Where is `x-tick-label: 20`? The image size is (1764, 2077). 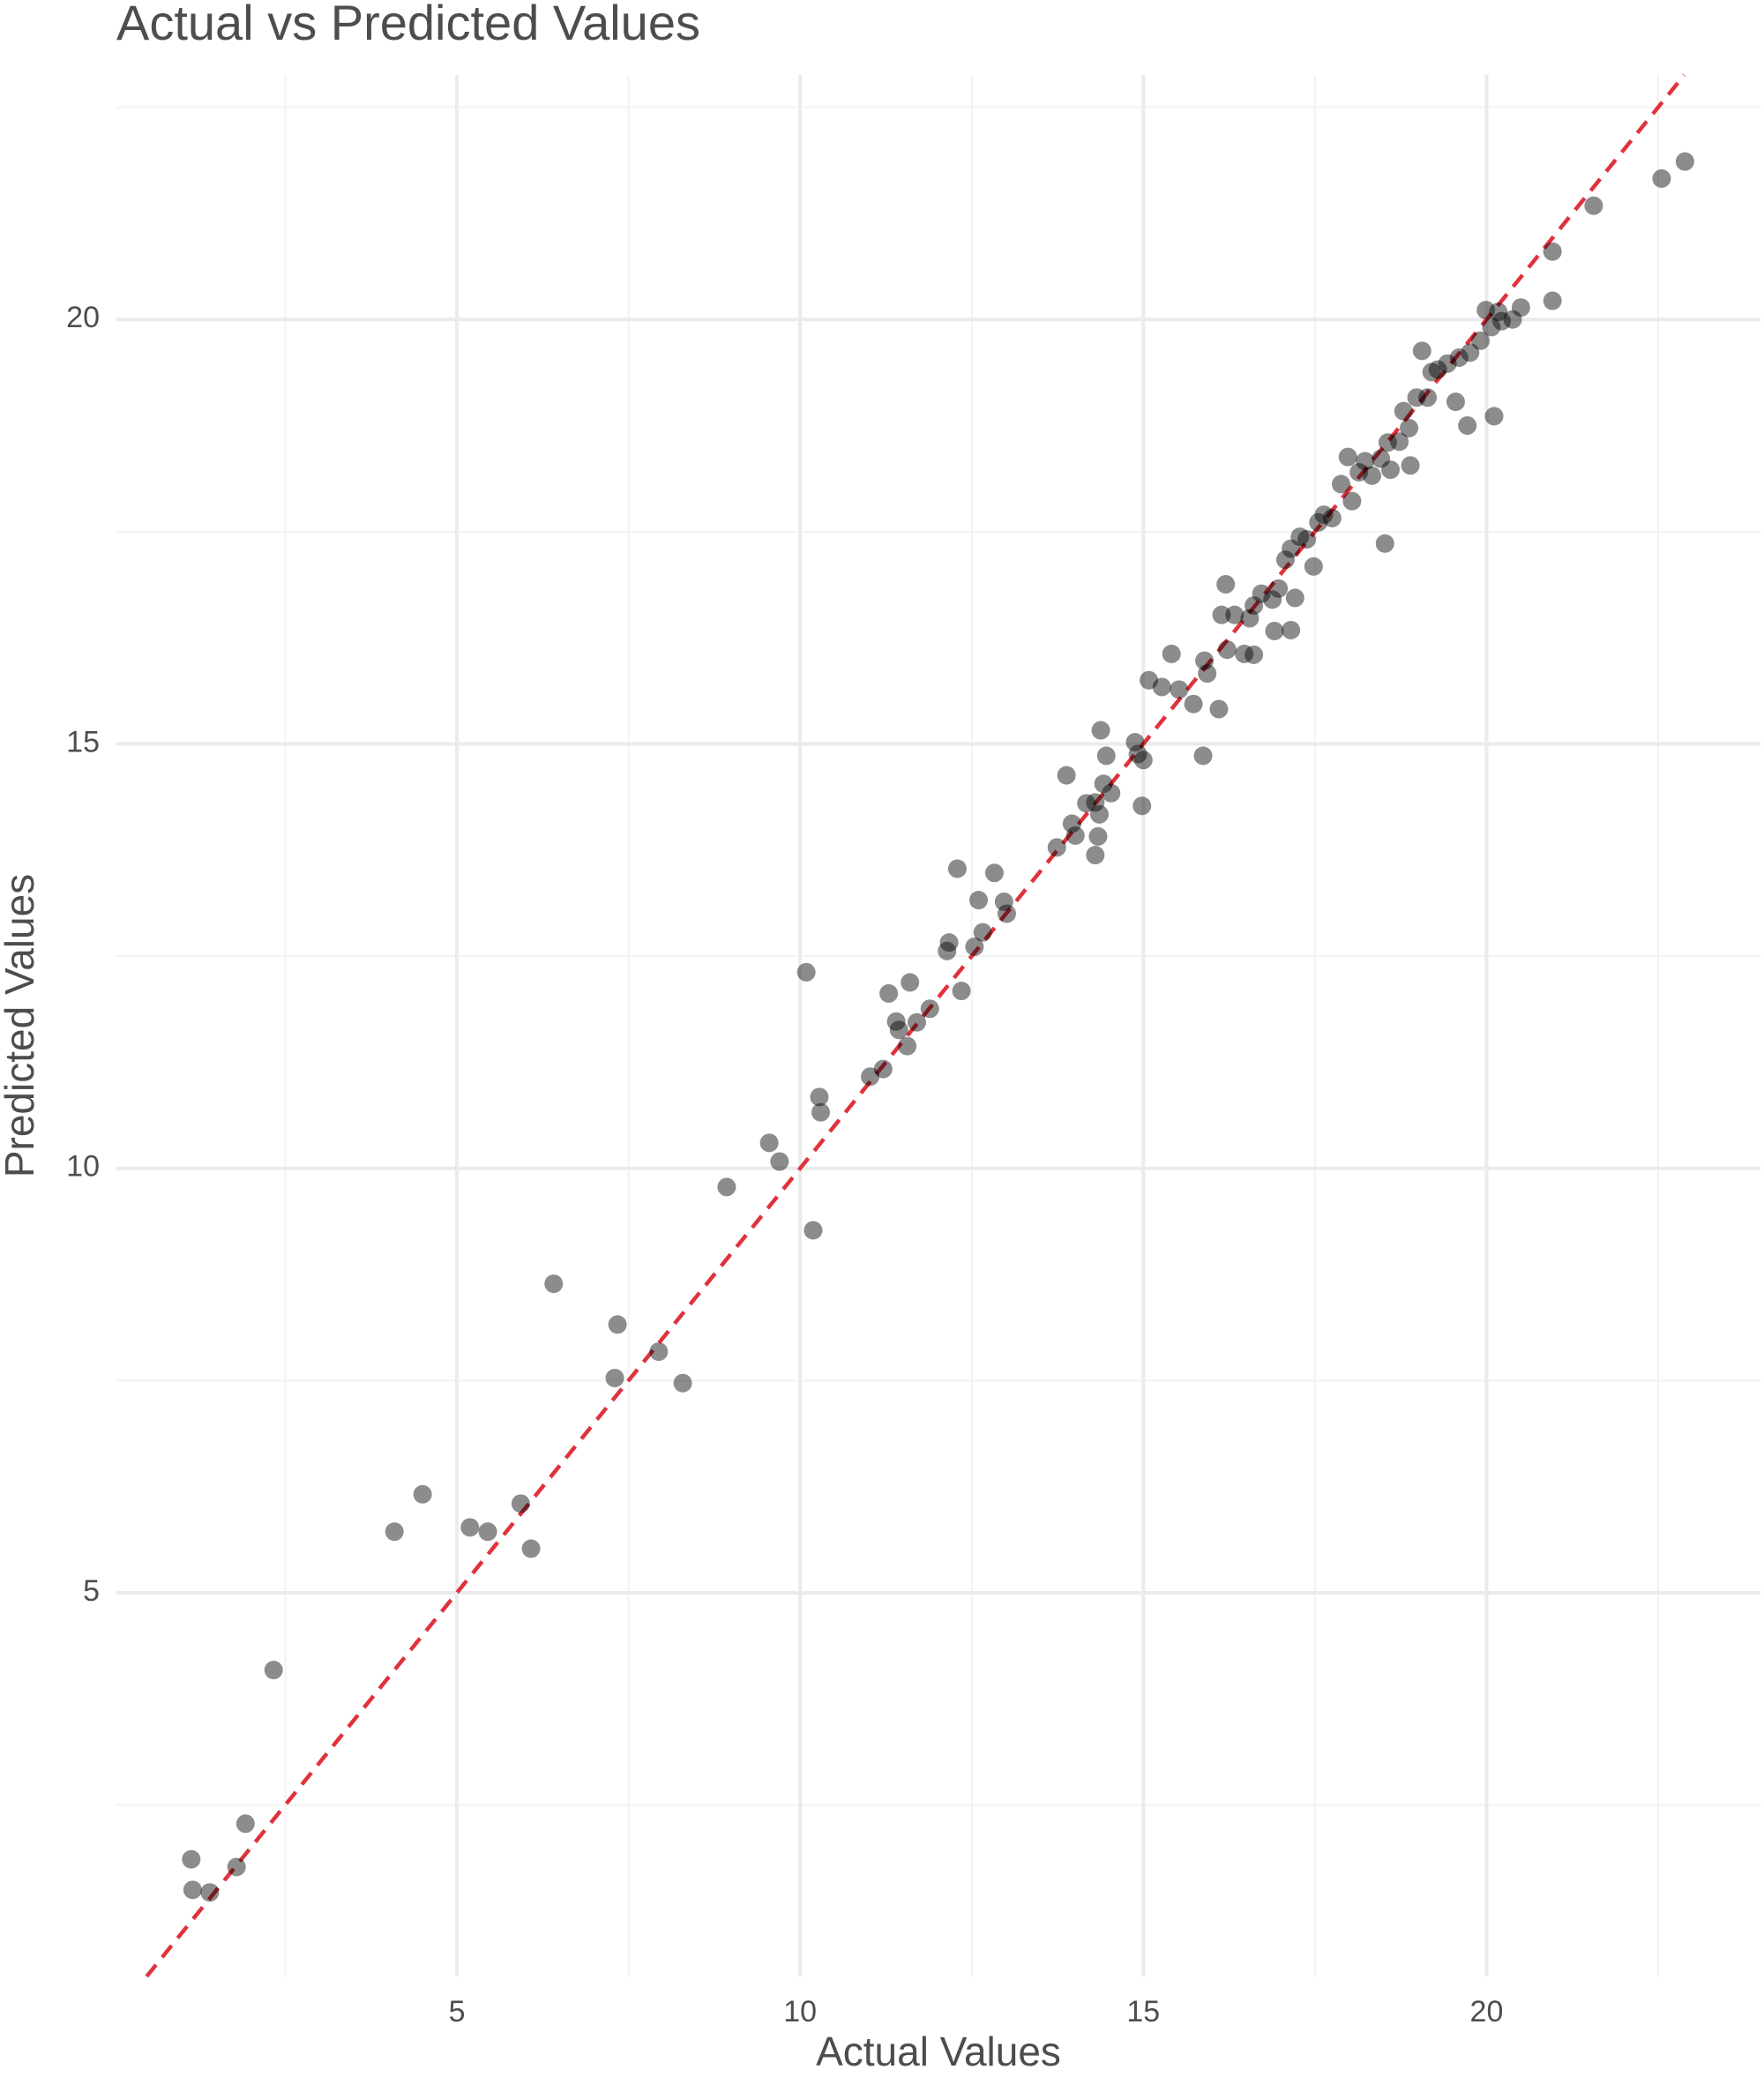
x-tick-label: 20 is located at coordinates (1487, 2012).